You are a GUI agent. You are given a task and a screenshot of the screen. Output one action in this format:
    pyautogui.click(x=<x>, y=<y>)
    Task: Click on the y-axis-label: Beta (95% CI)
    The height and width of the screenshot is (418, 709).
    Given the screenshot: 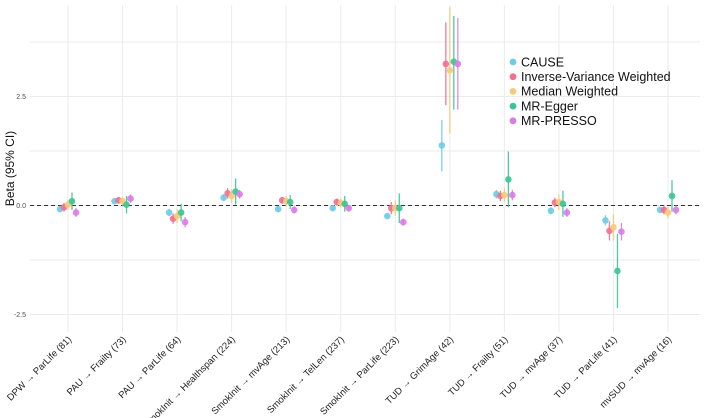 What is the action you would take?
    pyautogui.click(x=10, y=168)
    